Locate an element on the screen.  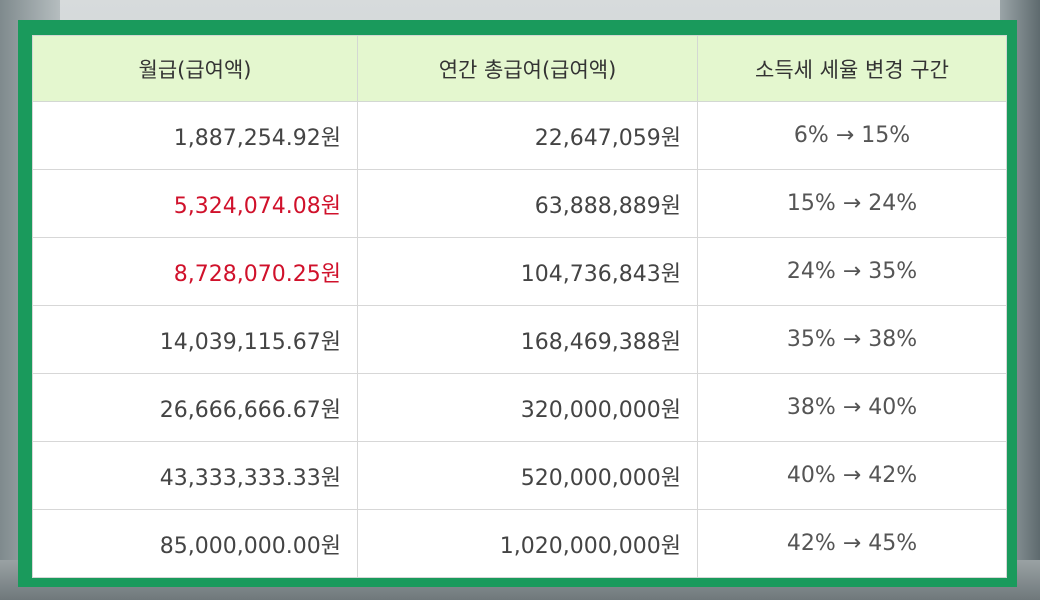
table-row: 85,000,000.00원 1,020,000,000원 42% → 45% is located at coordinates (519, 543).